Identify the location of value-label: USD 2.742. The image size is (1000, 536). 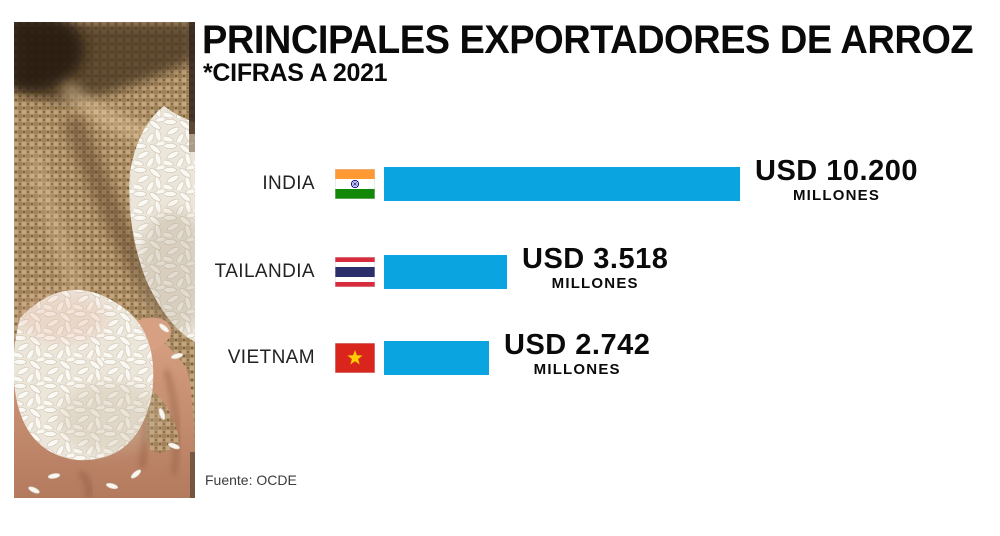
(577, 344).